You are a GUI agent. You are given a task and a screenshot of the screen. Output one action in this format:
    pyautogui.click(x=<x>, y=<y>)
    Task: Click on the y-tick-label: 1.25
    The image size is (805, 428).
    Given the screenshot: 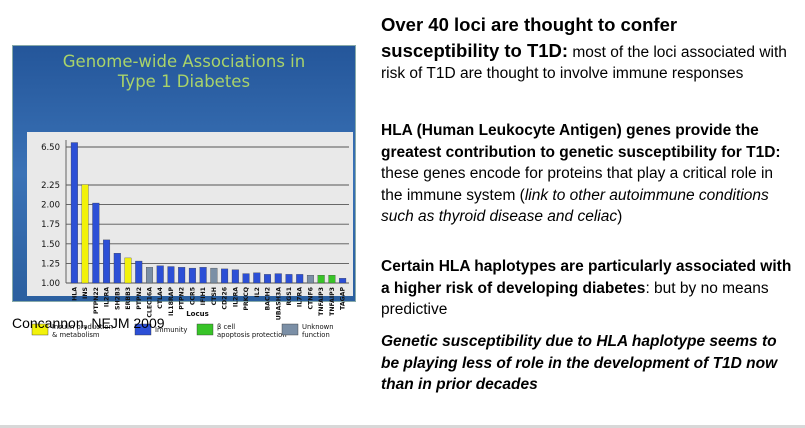 What is the action you would take?
    pyautogui.click(x=50, y=264)
    